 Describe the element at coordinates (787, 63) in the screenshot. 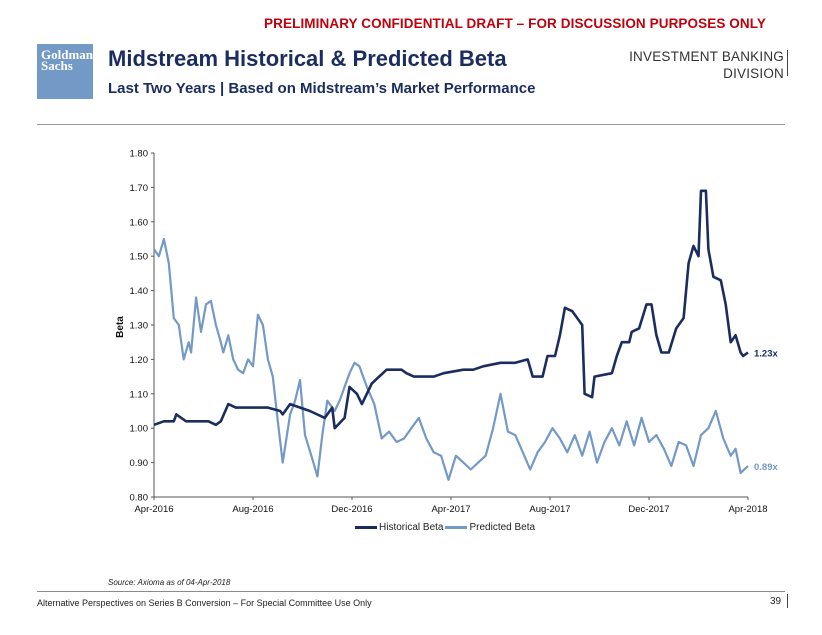

I see `division-divider` at that location.